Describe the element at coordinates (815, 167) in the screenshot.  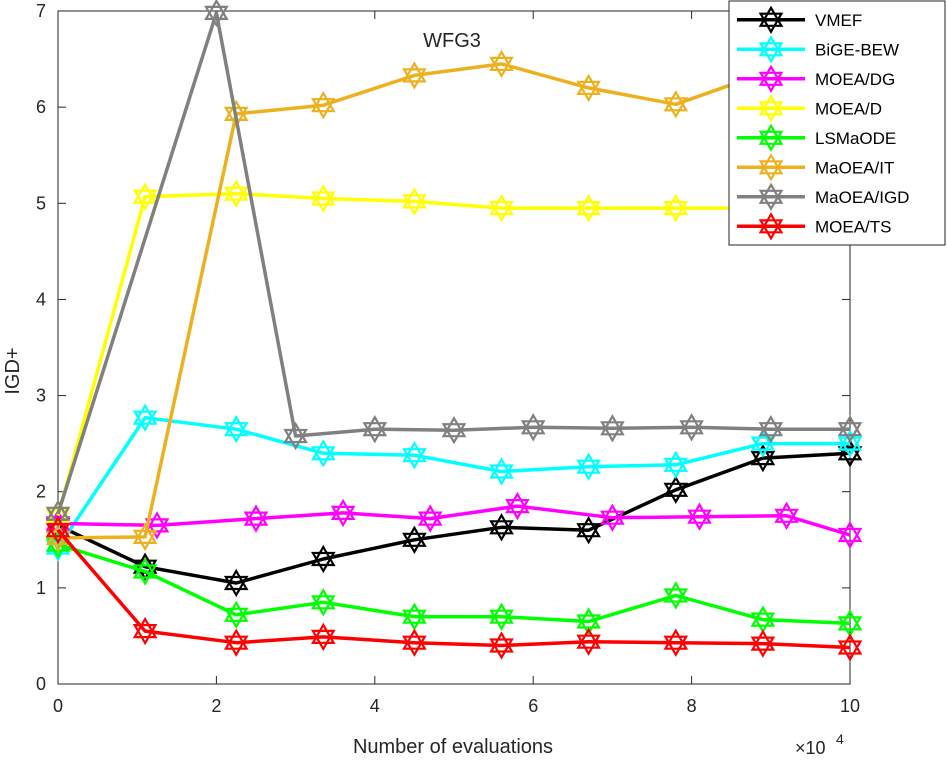
I see `legend-item: MaOEA/IT` at that location.